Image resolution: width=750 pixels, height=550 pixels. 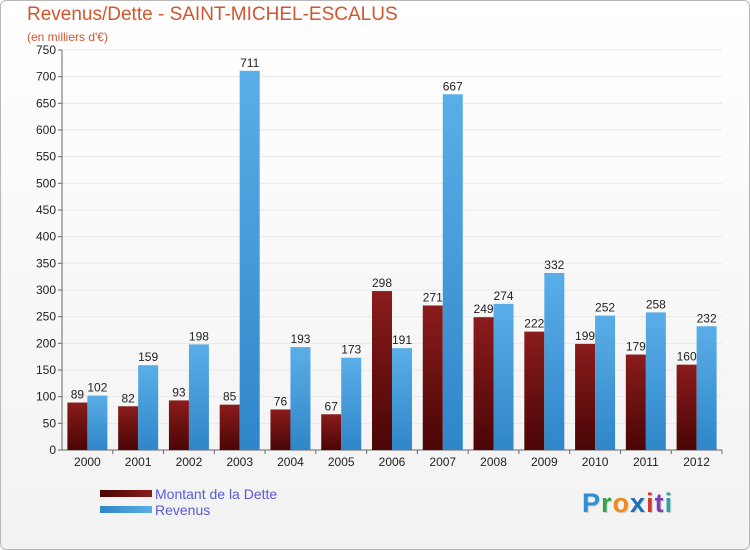 What do you see at coordinates (554, 265) in the screenshot?
I see `data-label-revenus: 332` at bounding box center [554, 265].